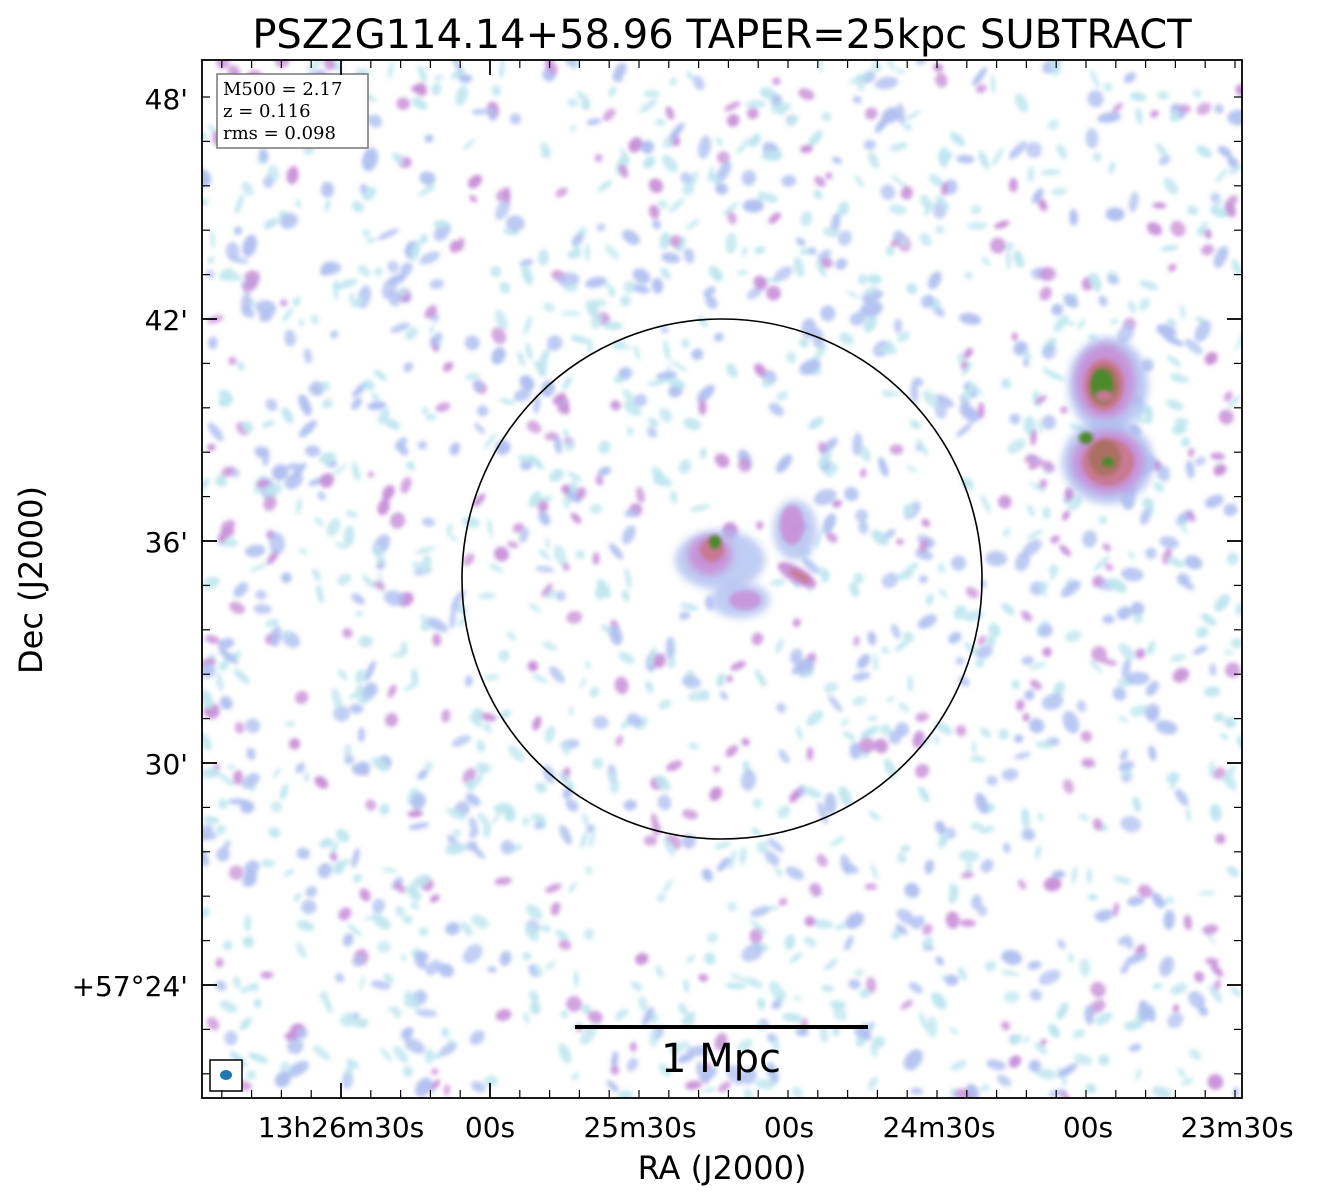  What do you see at coordinates (722, 1168) in the screenshot?
I see `x-axis-label: RA (J2000)` at bounding box center [722, 1168].